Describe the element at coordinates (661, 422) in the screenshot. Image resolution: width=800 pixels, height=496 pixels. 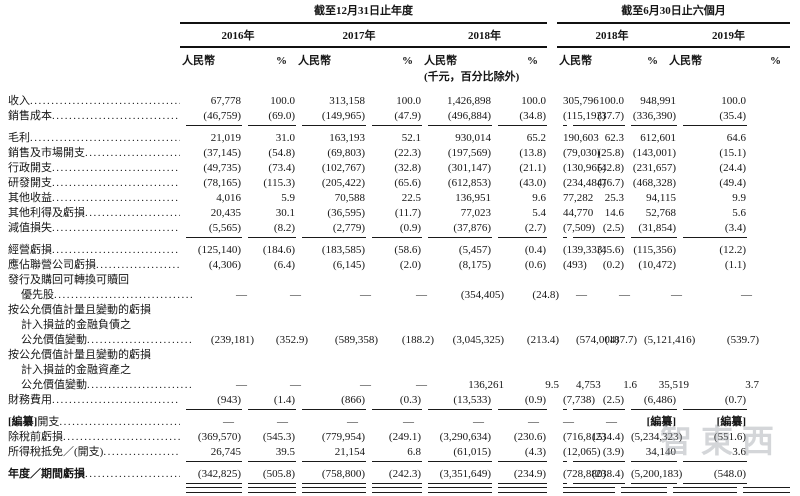
I see `cell-value: [編纂]` at that location.